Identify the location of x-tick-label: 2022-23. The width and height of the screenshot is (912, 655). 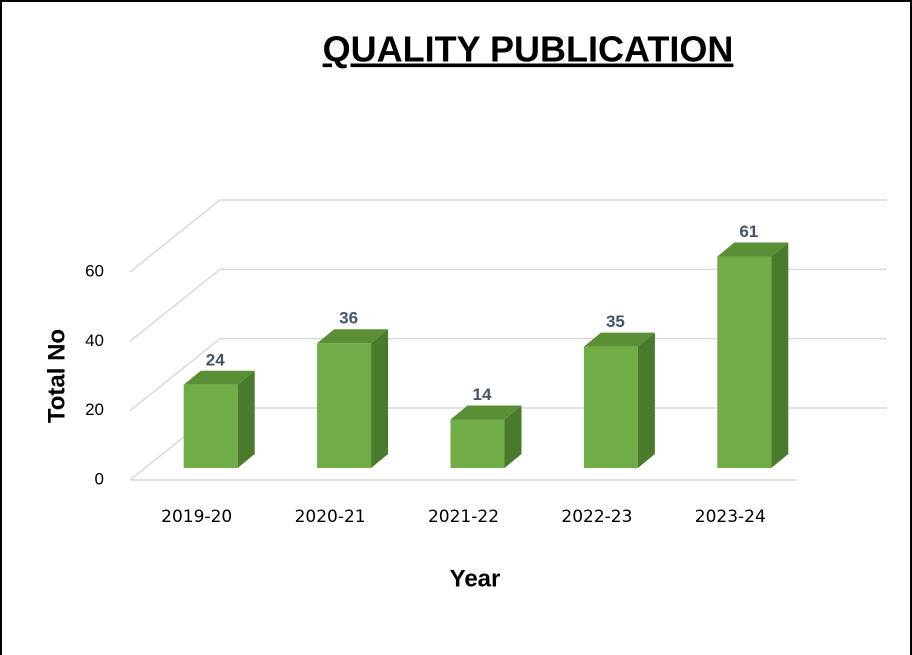
(596, 517).